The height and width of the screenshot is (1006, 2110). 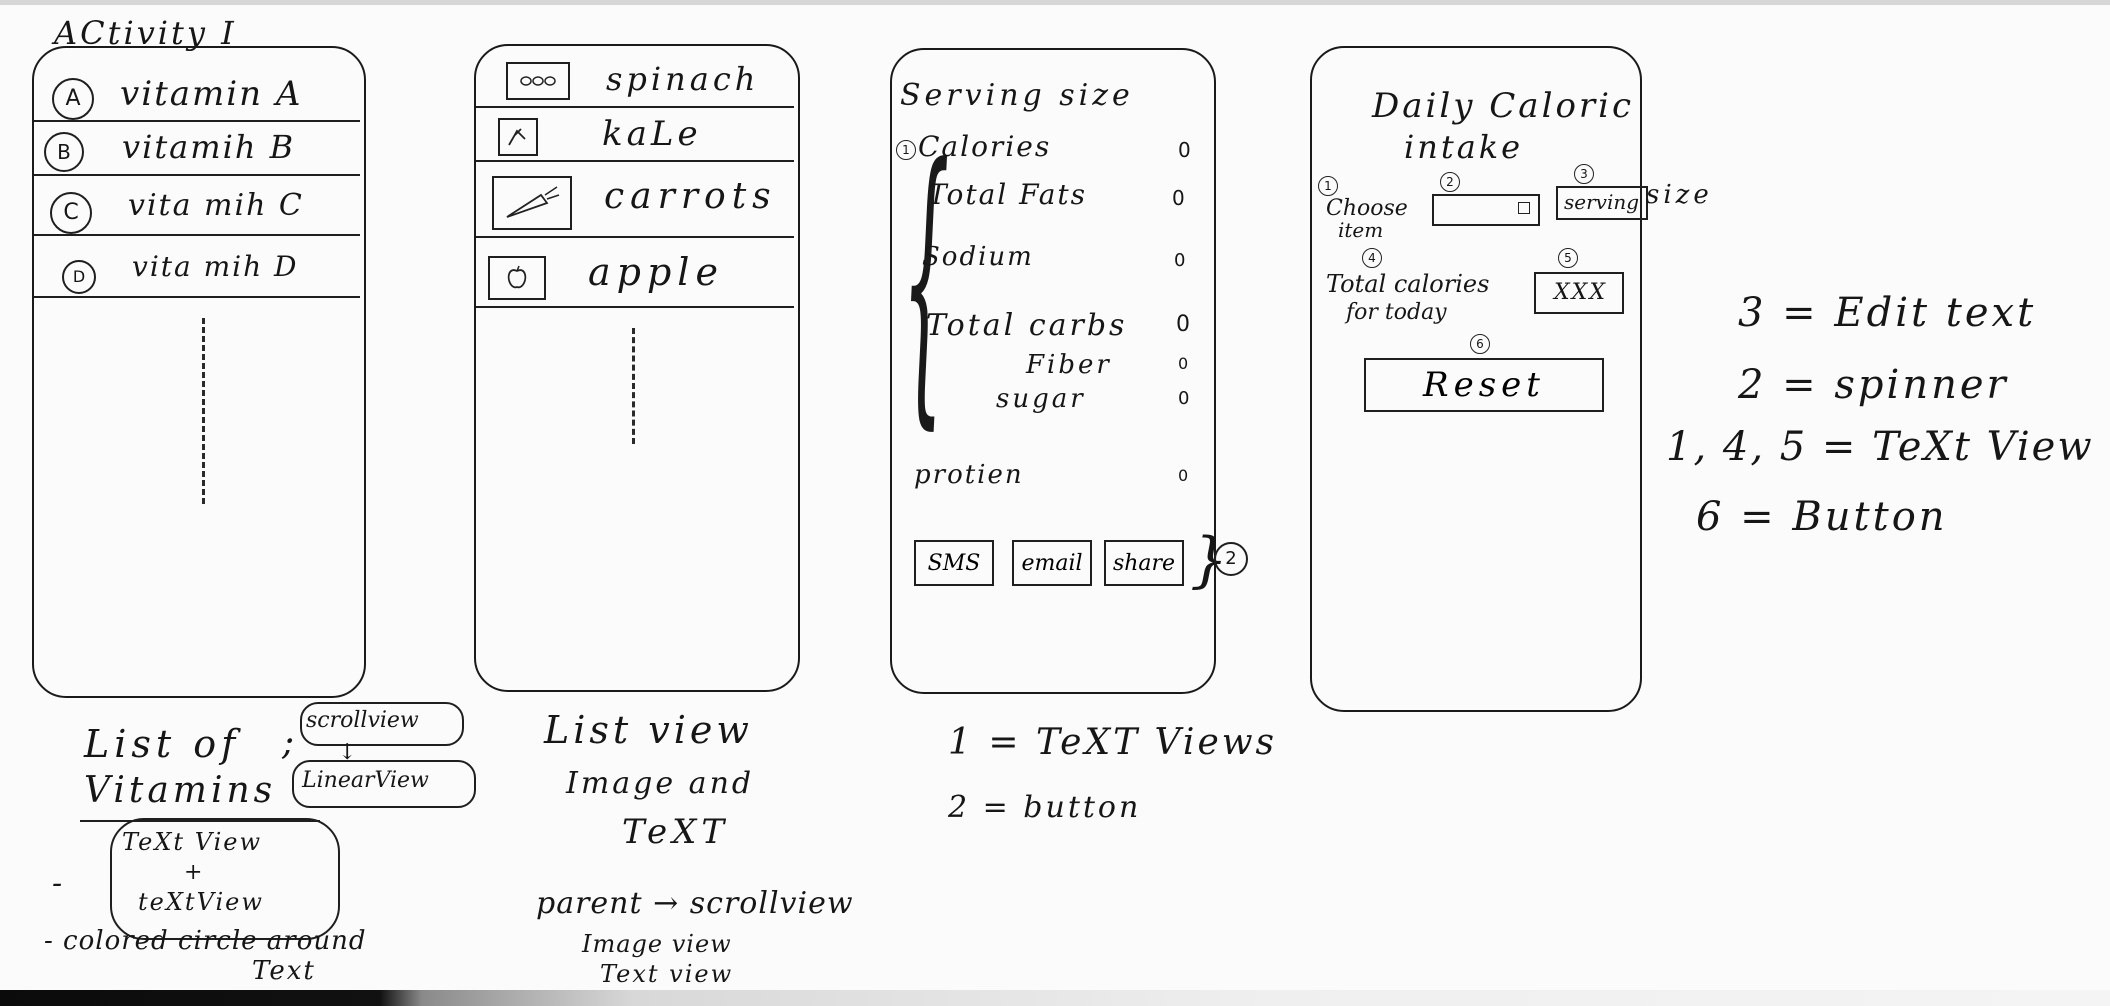 What do you see at coordinates (1568, 258) in the screenshot?
I see `marker-5-circle: 5` at bounding box center [1568, 258].